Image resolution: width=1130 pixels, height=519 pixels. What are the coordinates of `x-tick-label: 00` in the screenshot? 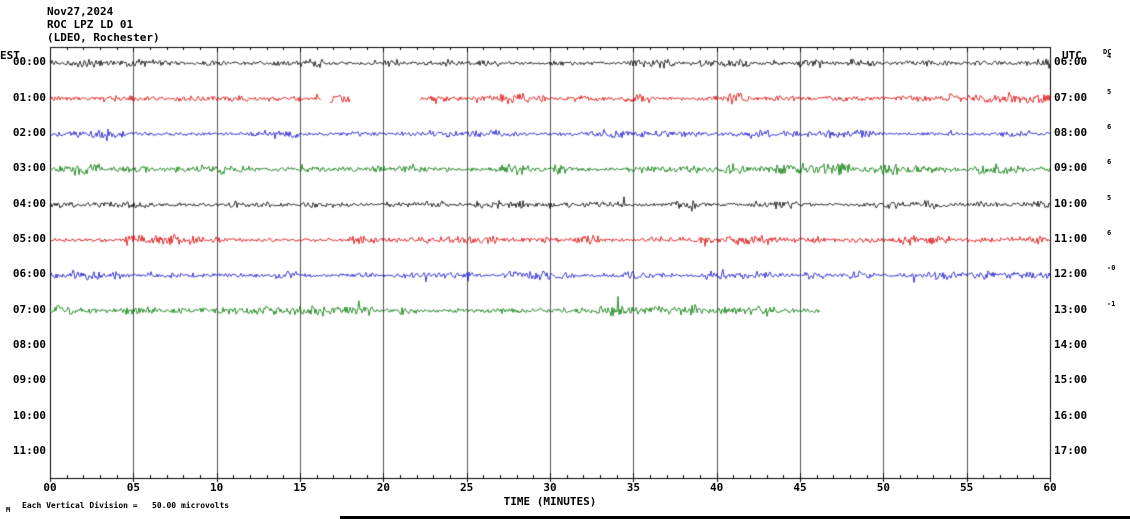 It's located at (50, 487).